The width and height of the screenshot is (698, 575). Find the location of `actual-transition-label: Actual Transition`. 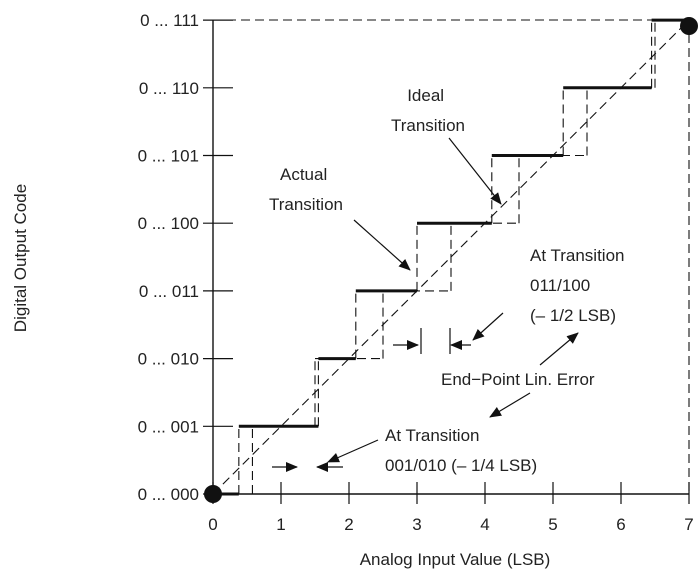

actual-transition-label: Actual Transition is located at coordinates (306, 189).